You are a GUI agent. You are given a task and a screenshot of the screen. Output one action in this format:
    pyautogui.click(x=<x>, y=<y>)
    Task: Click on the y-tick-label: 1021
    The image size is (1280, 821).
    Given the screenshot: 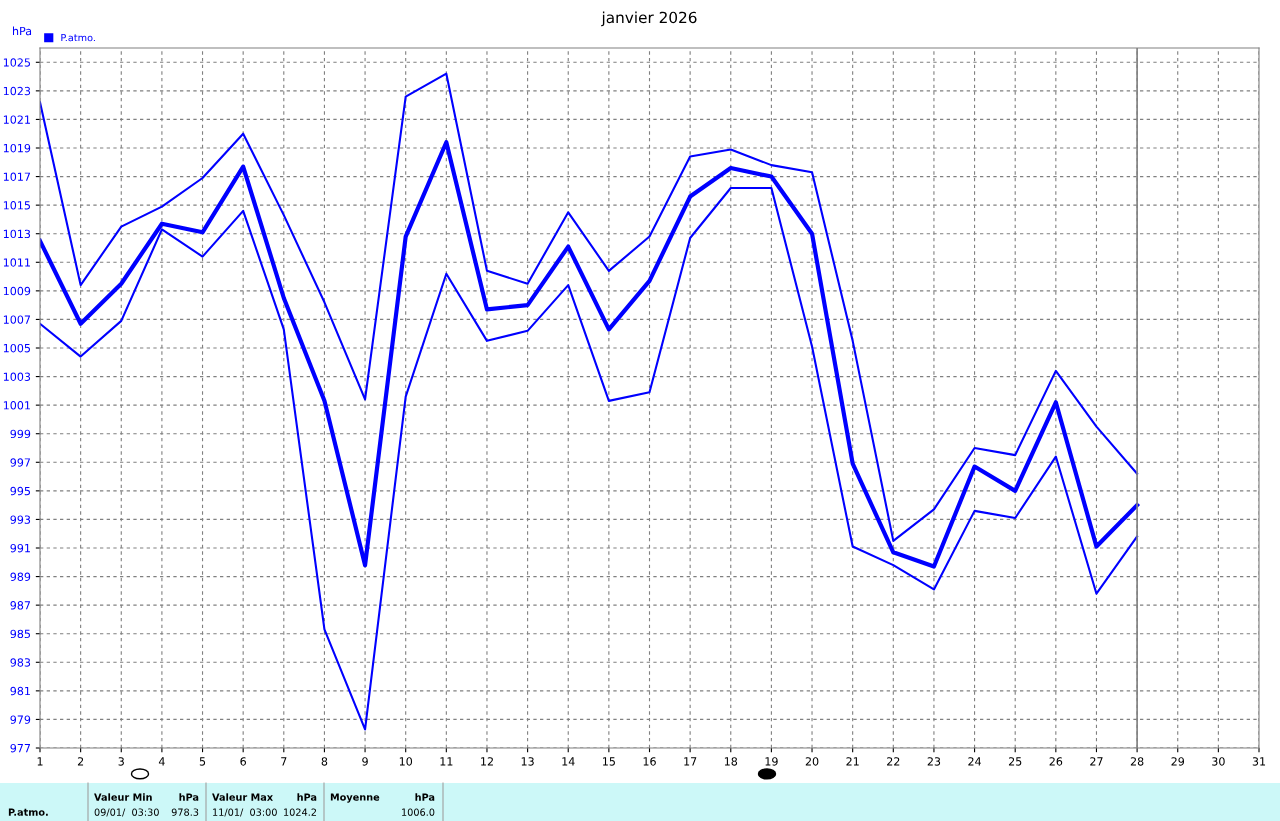 What is the action you would take?
    pyautogui.click(x=16, y=119)
    